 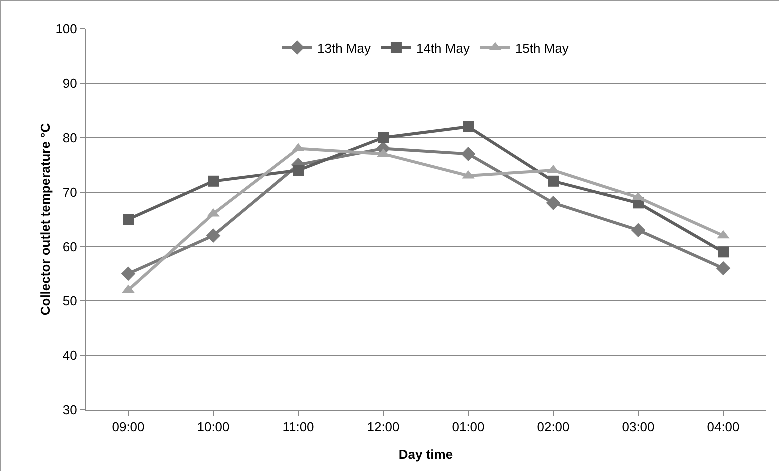 I want to click on x-tick-label: 12:00, so click(x=383, y=427).